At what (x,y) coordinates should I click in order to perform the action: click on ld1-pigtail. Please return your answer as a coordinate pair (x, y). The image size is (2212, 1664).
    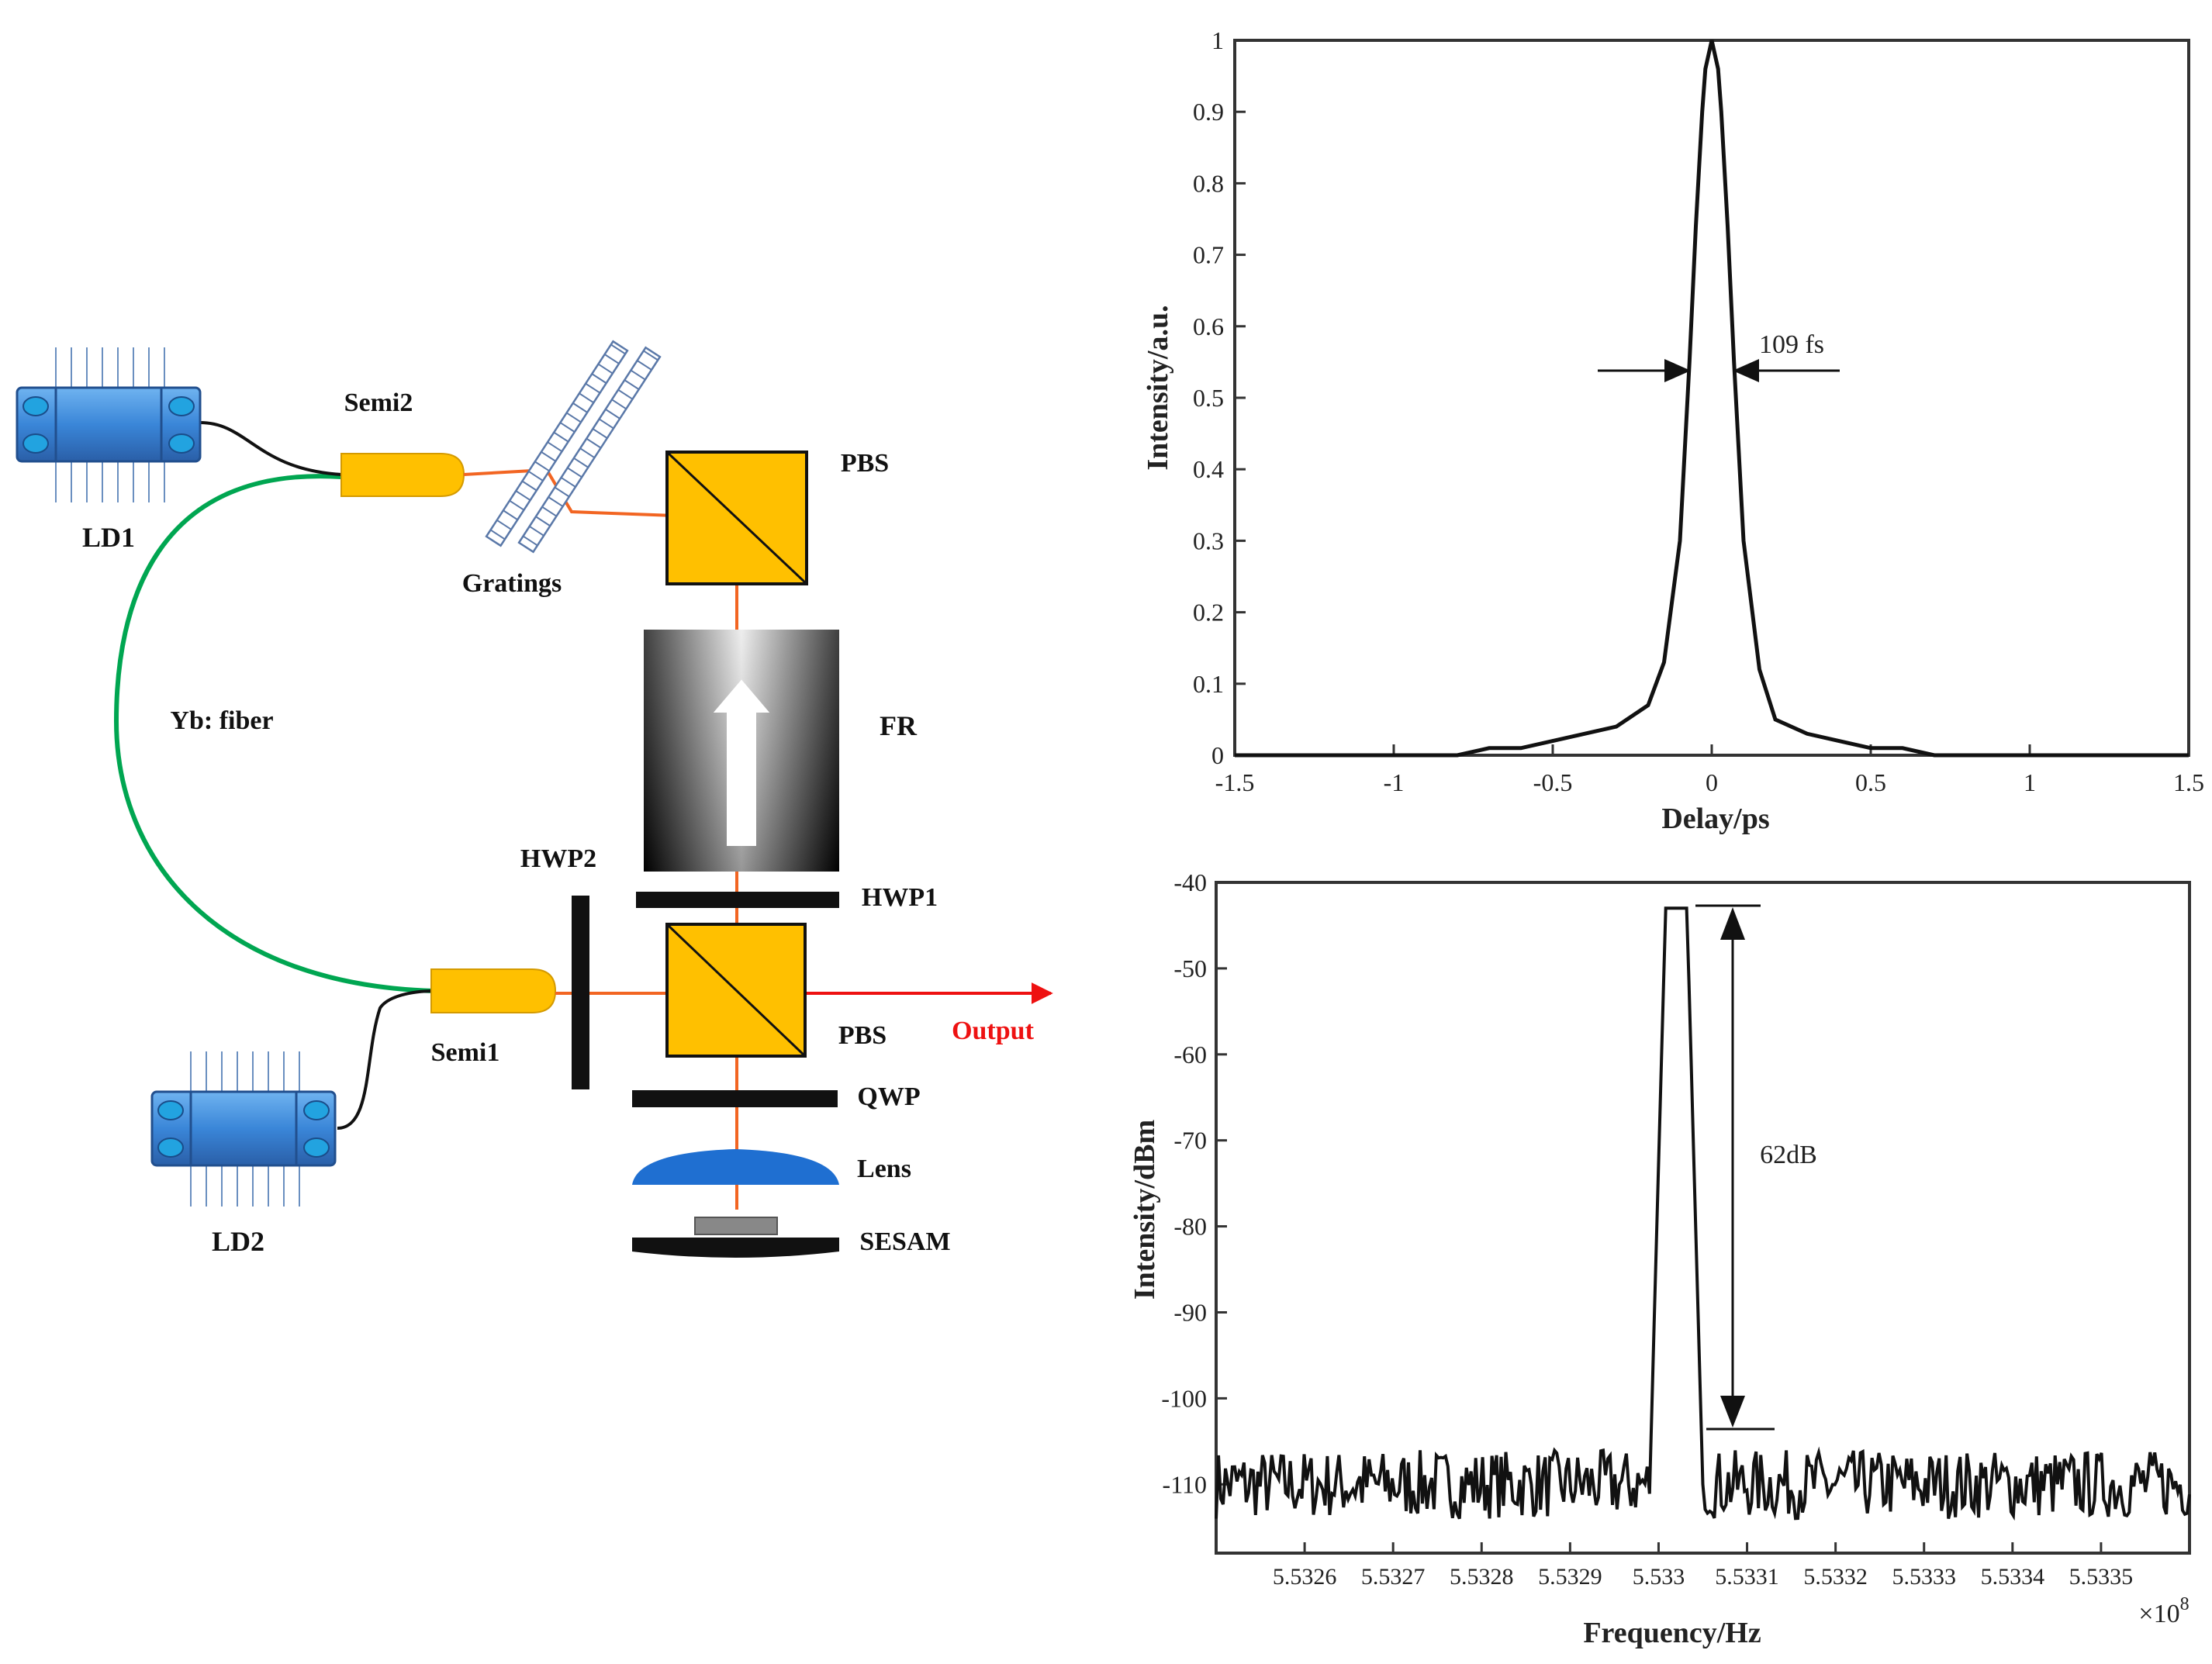
    Looking at the image, I should click on (270, 448).